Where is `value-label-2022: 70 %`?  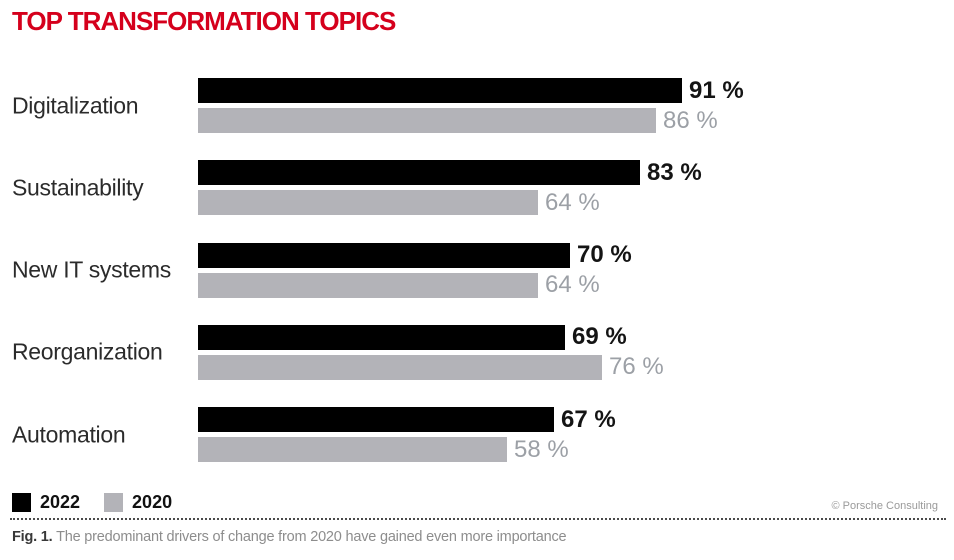
value-label-2022: 70 % is located at coordinates (604, 255).